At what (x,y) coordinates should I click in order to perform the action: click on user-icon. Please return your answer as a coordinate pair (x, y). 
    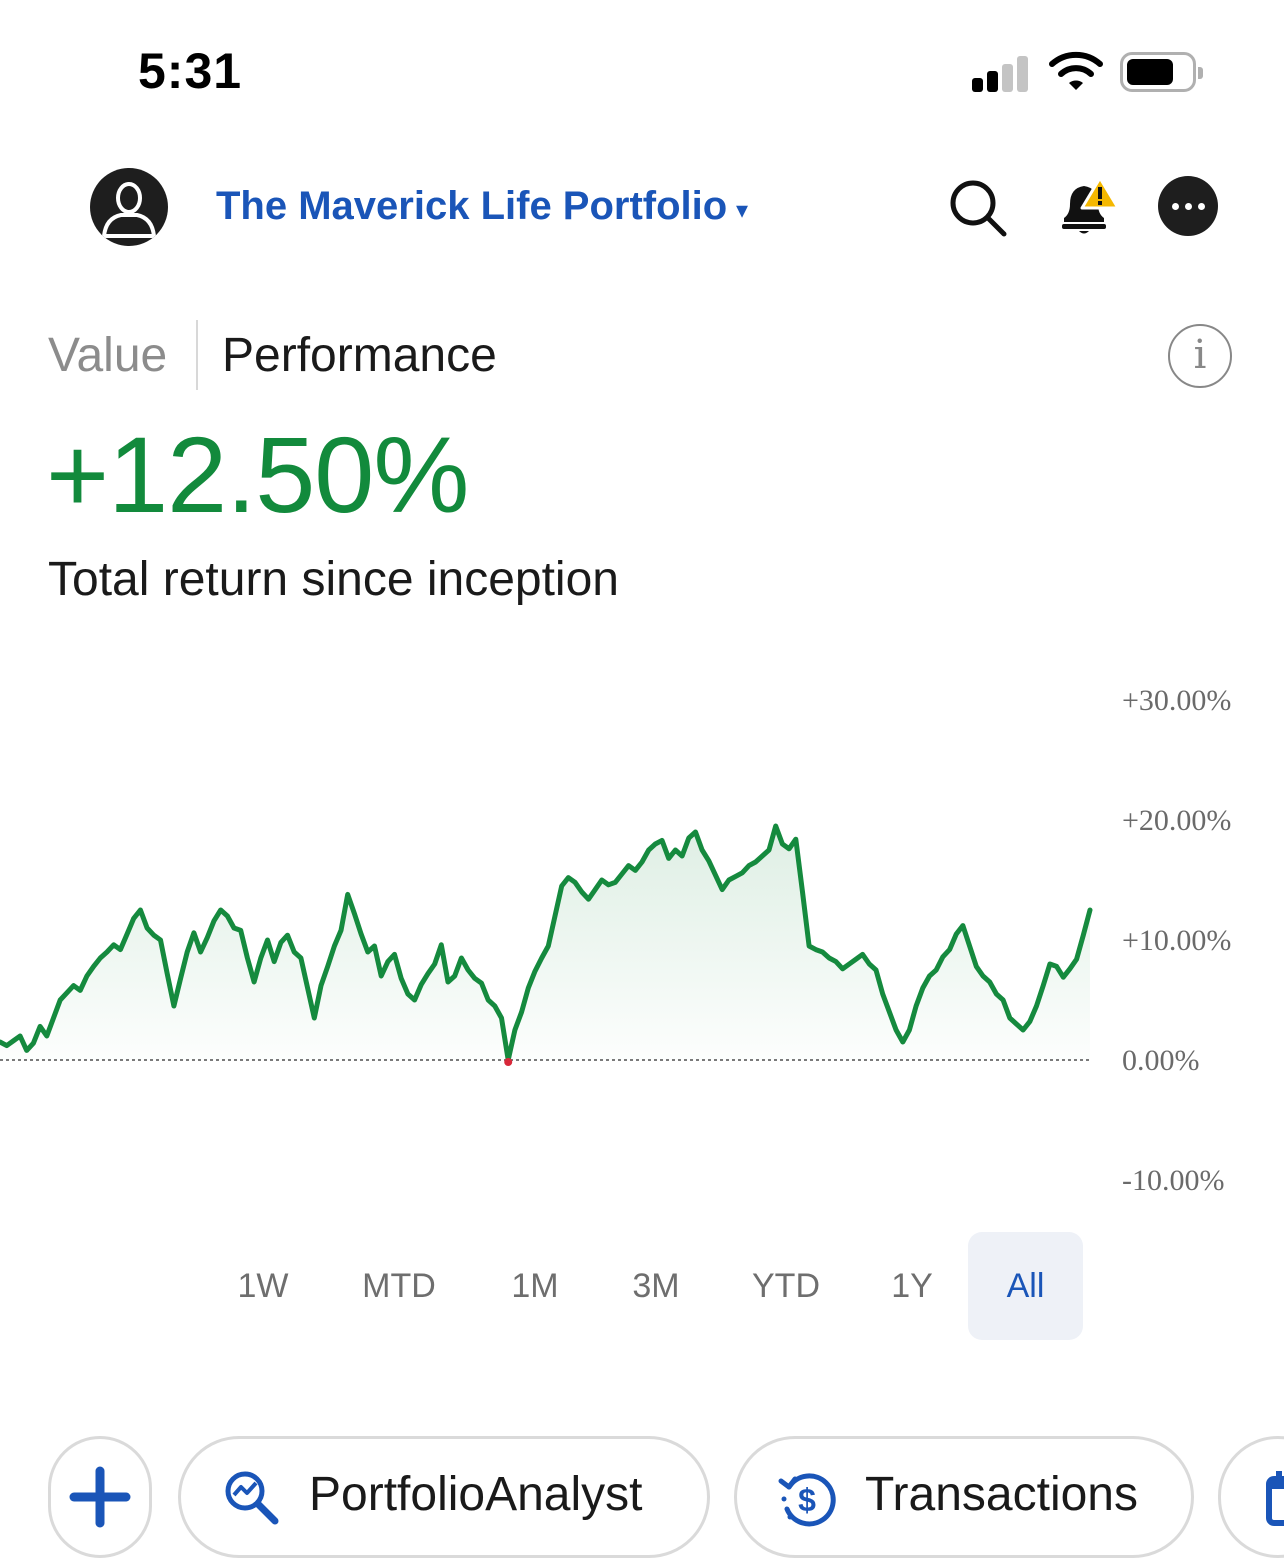
    Looking at the image, I should click on (129, 210).